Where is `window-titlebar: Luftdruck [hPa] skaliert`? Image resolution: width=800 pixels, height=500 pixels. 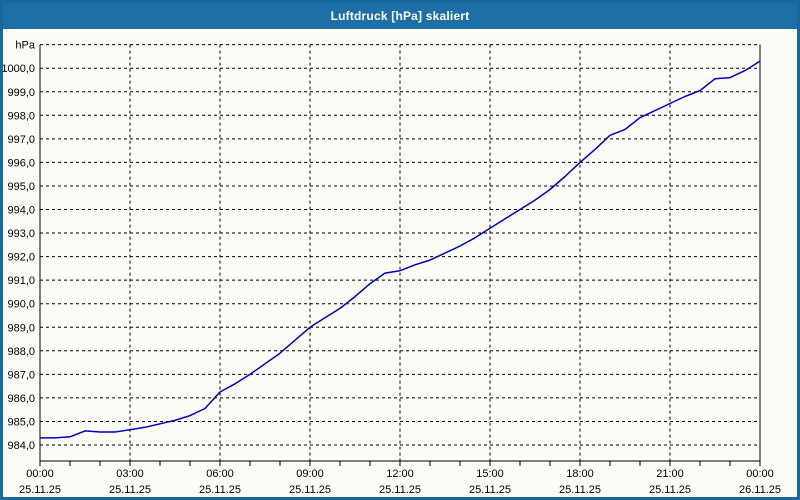
window-titlebar: Luftdruck [hPa] skaliert is located at coordinates (400, 16).